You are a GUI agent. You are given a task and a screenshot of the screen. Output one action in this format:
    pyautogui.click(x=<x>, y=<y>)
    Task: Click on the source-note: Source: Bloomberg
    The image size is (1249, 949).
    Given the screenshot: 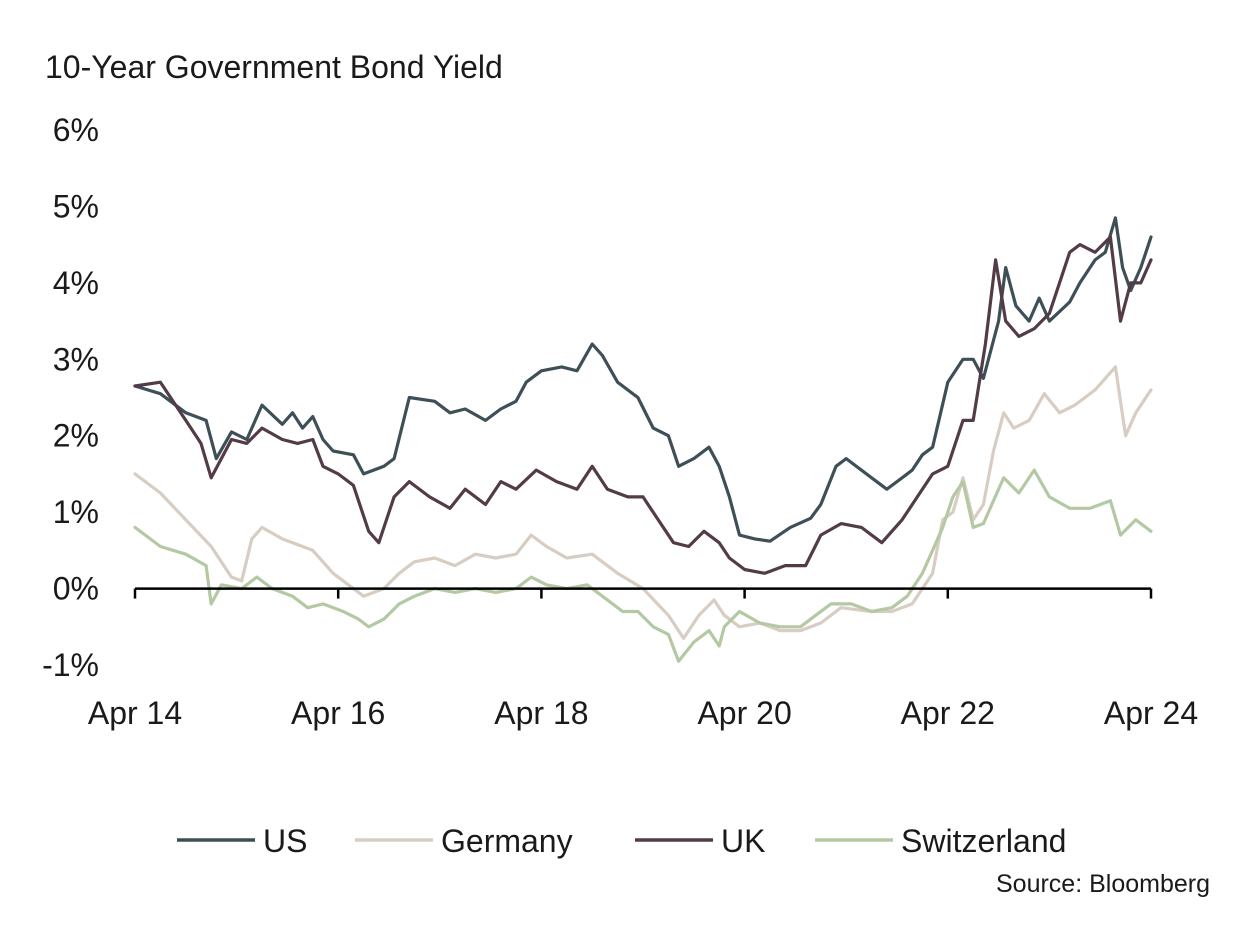 What is the action you would take?
    pyautogui.click(x=1103, y=884)
    